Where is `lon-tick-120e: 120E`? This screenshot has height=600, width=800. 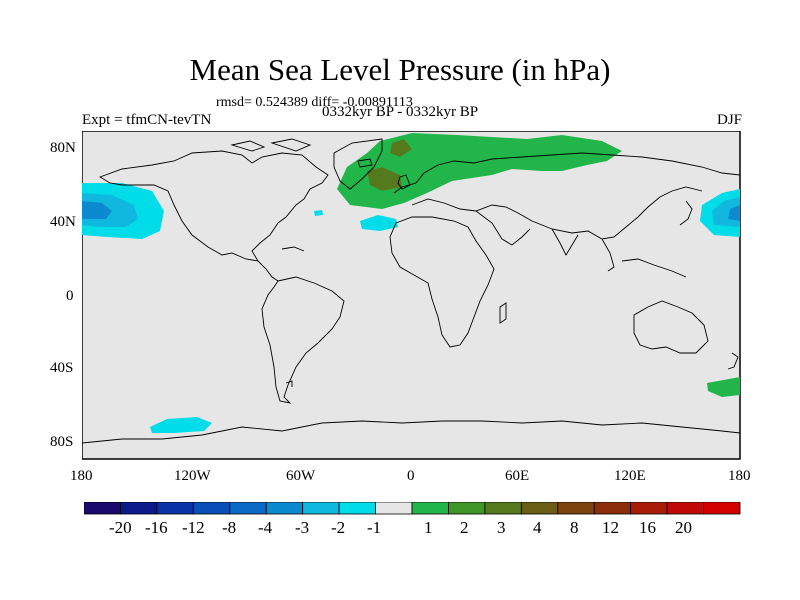
lon-tick-120e: 120E is located at coordinates (630, 476).